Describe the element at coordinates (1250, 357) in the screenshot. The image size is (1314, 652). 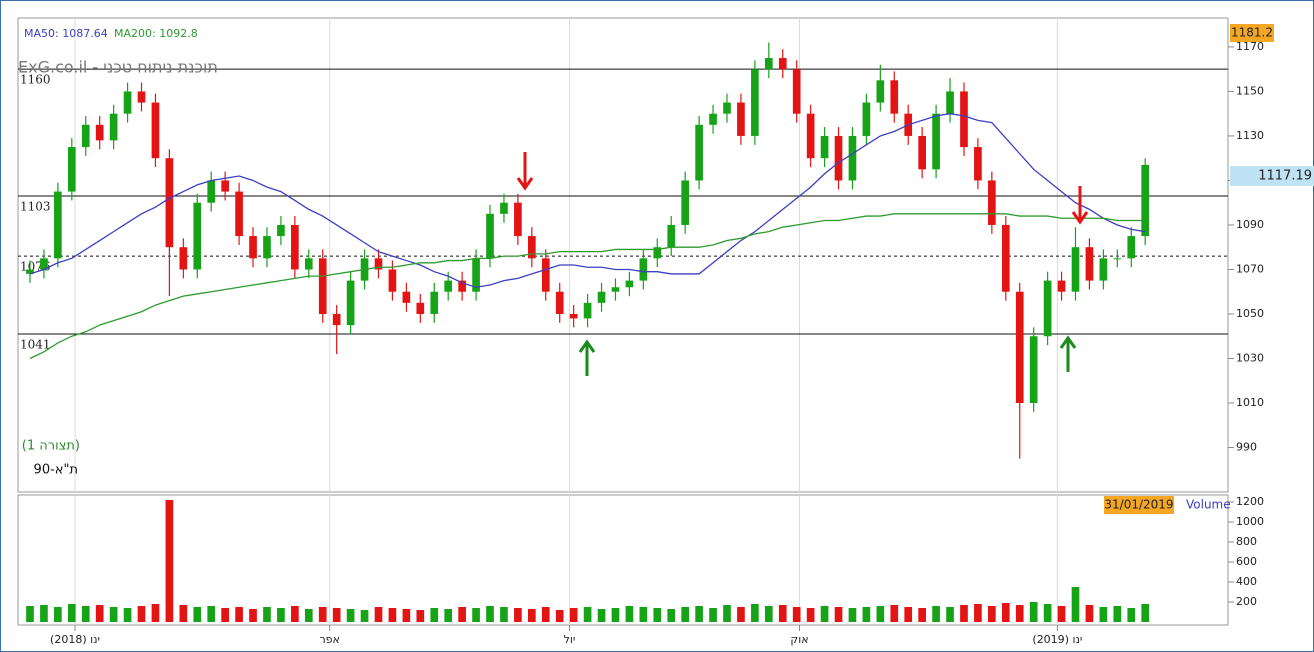
I see `y-tick-label: 1030` at that location.